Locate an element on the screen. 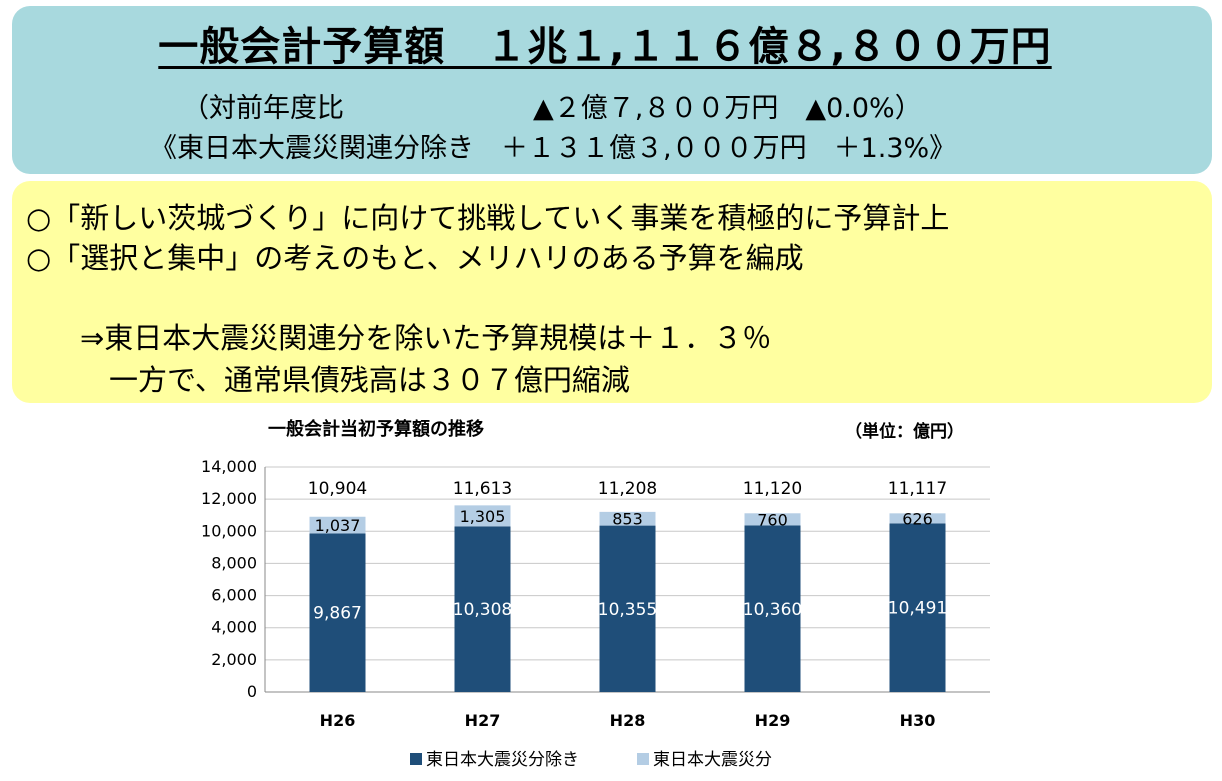  data-label-total: 11,208 is located at coordinates (627, 489).